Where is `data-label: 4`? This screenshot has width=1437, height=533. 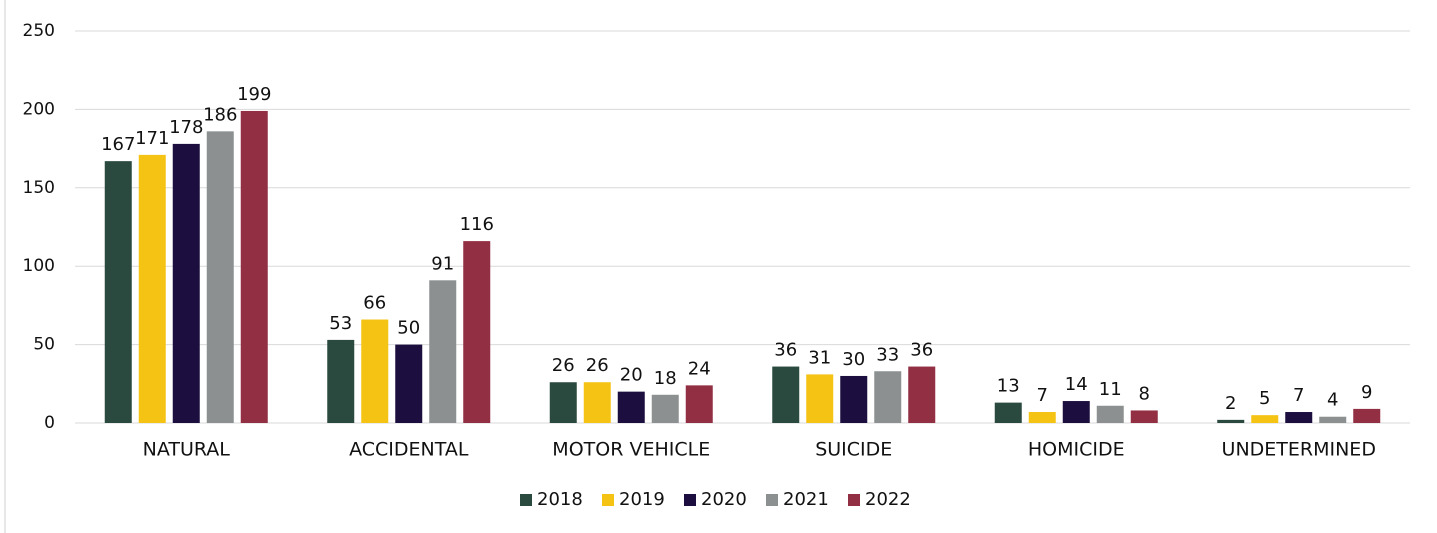 data-label: 4 is located at coordinates (1332, 400).